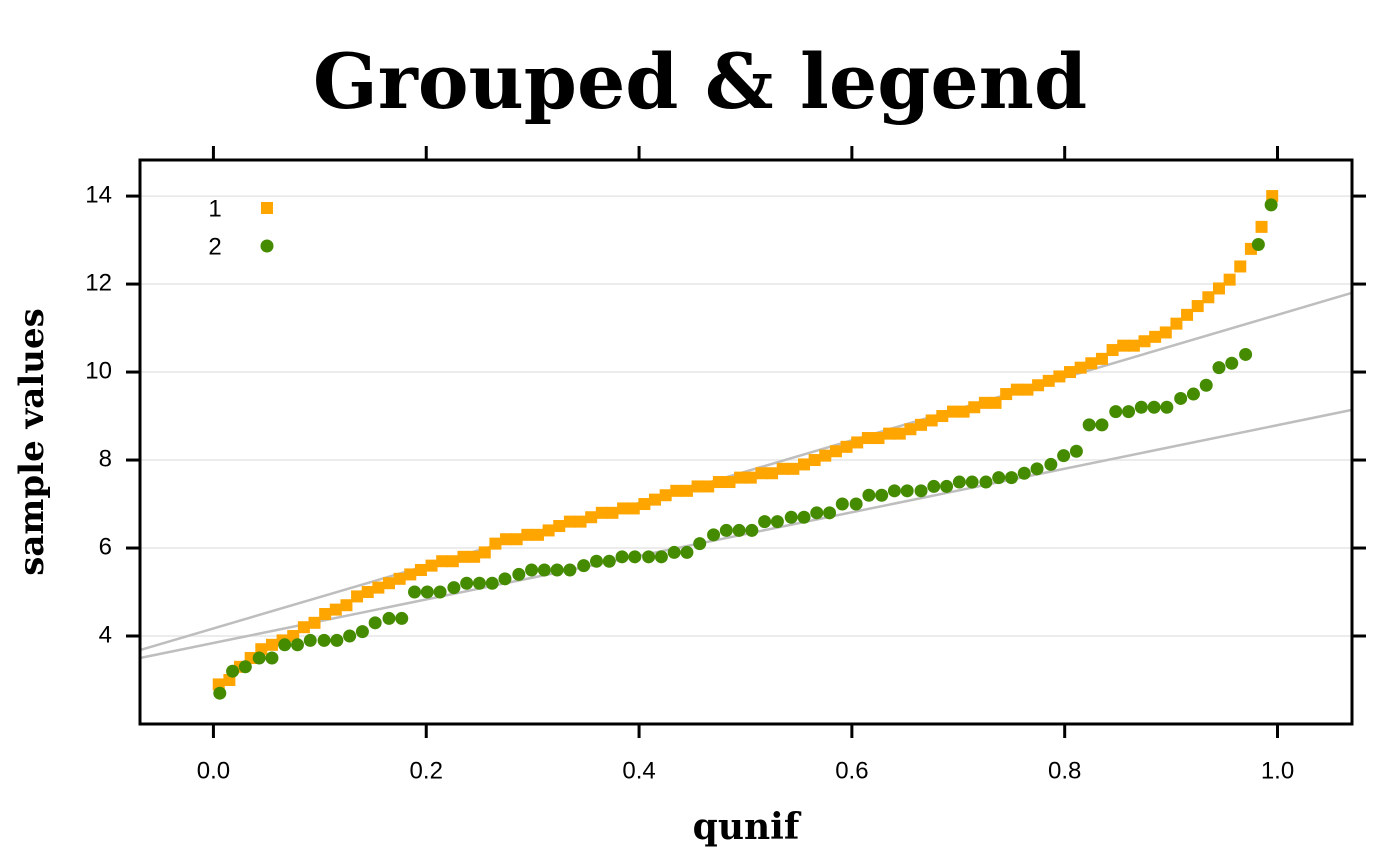 This screenshot has height=866, width=1400. Describe the element at coordinates (267, 208) in the screenshot. I see `legend-marker` at that location.